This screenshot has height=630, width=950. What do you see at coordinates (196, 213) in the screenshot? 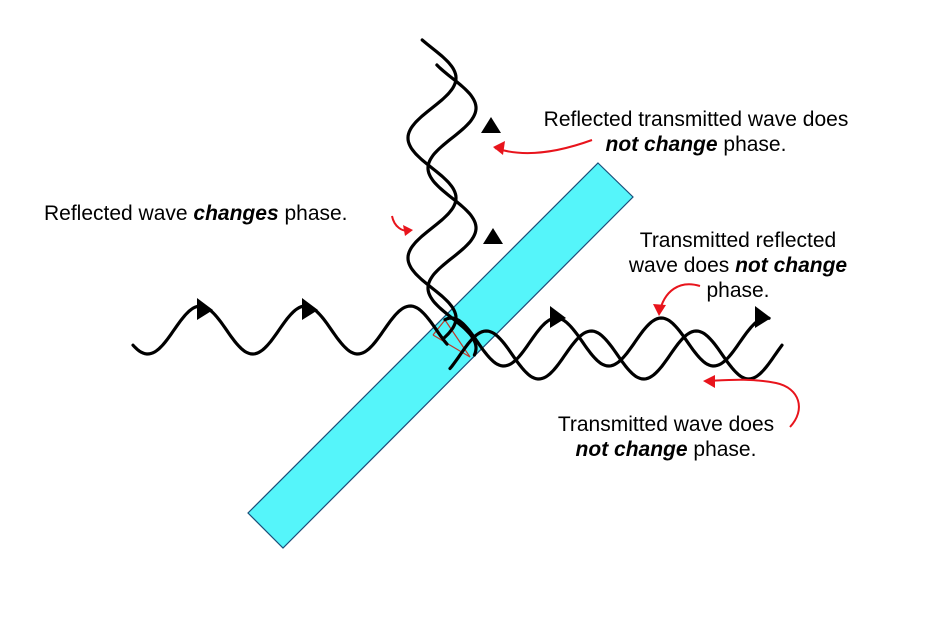
I see `label-reflected: Reflected wave changes phase.` at bounding box center [196, 213].